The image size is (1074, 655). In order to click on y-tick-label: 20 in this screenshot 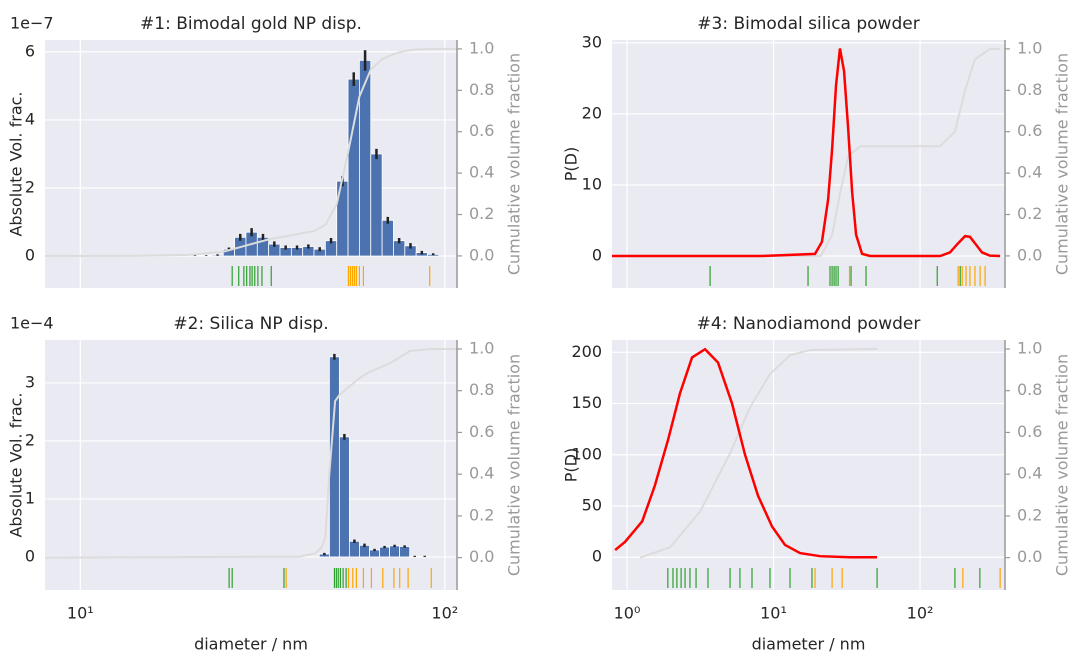, I will do `click(592, 112)`.